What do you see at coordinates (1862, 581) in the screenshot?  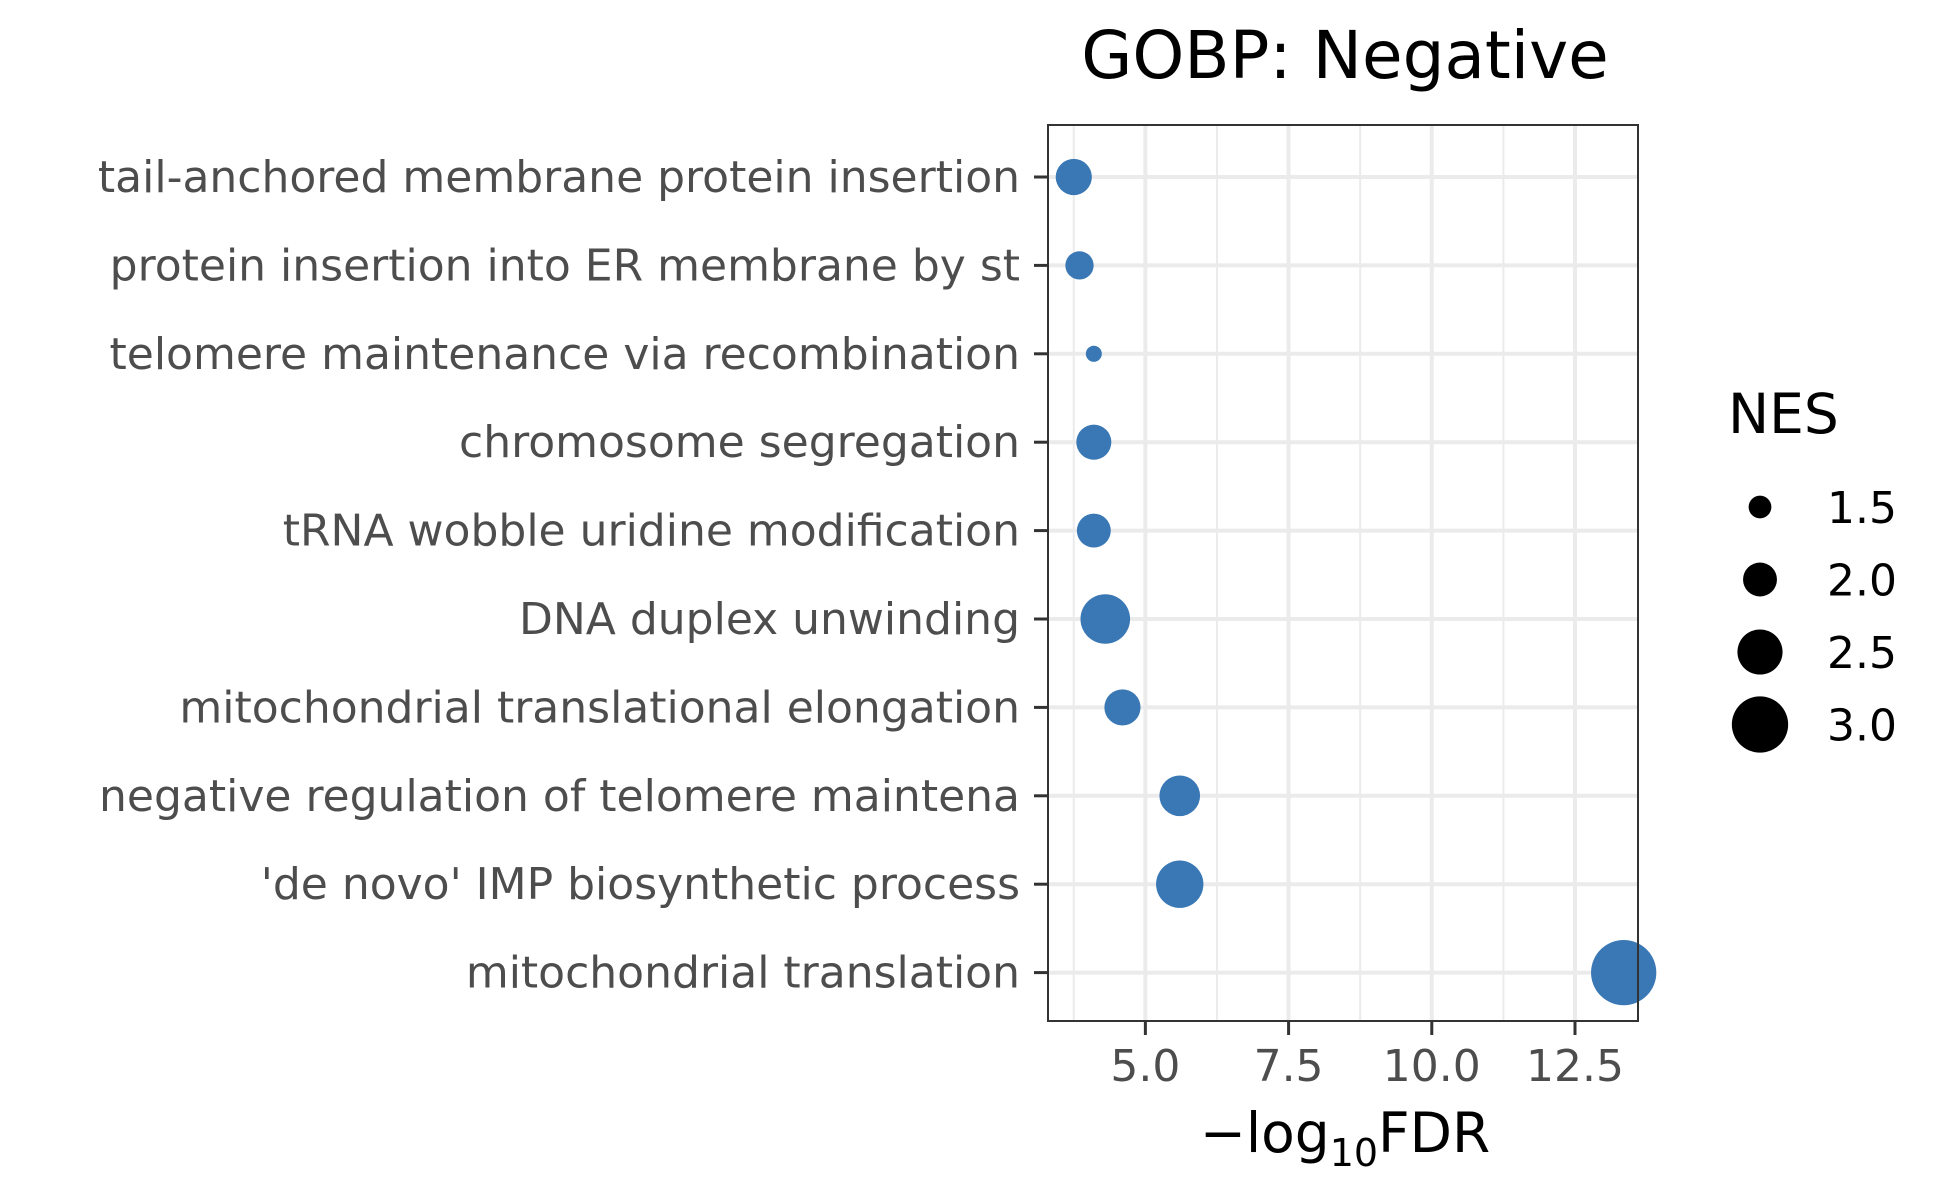 I see `legend-label: 2.0` at bounding box center [1862, 581].